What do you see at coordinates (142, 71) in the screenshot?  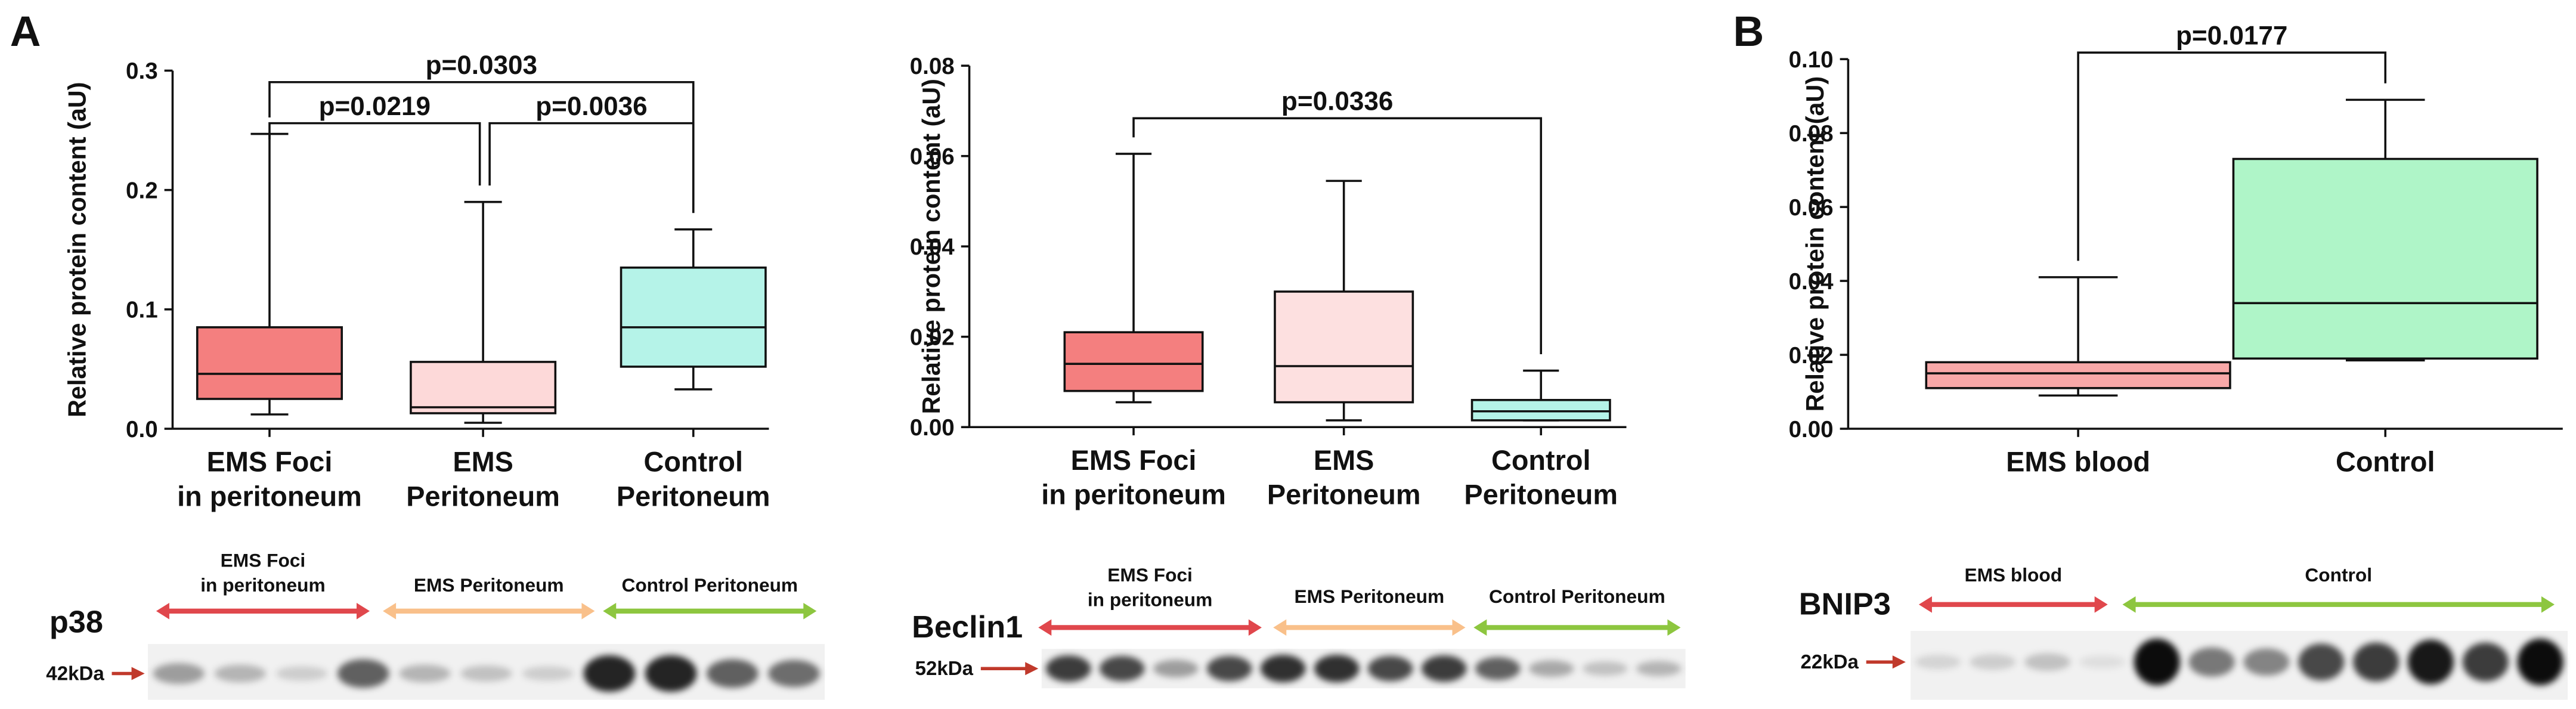 I see `y-tick-label: 0.3` at bounding box center [142, 71].